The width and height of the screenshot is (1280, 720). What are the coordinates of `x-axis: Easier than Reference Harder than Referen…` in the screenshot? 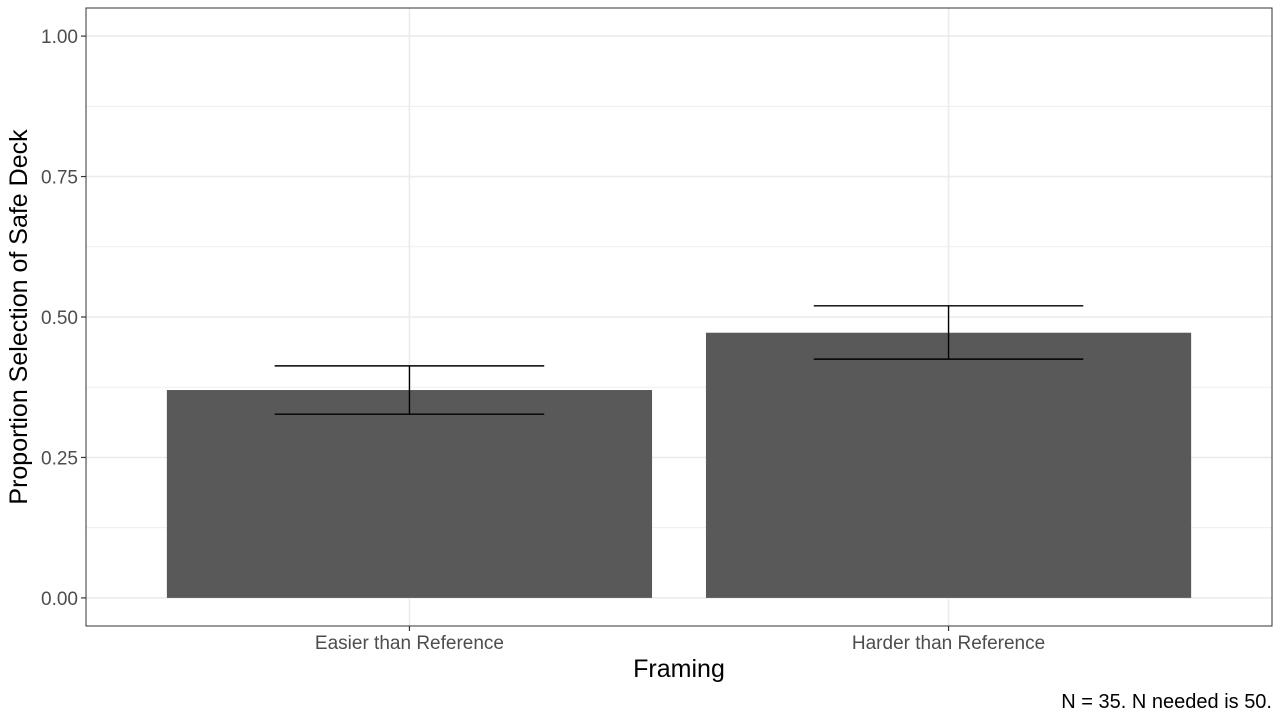 It's located at (680, 640).